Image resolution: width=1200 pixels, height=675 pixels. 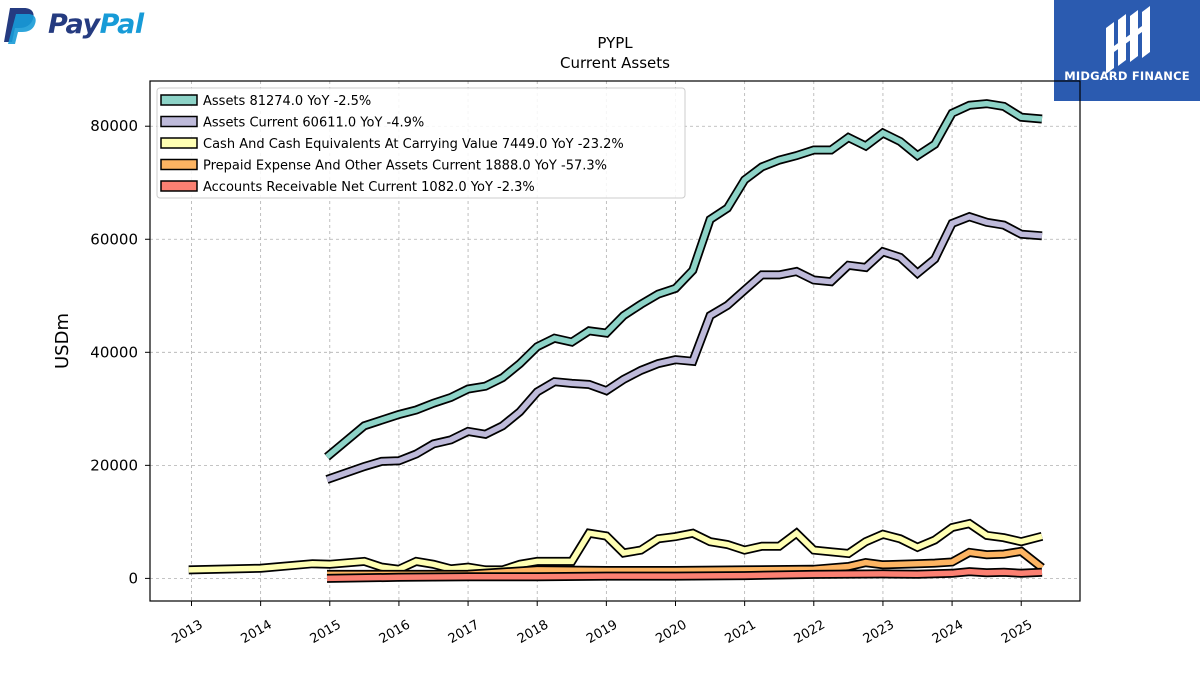 What do you see at coordinates (740, 632) in the screenshot?
I see `x-tick-label: 2021` at bounding box center [740, 632].